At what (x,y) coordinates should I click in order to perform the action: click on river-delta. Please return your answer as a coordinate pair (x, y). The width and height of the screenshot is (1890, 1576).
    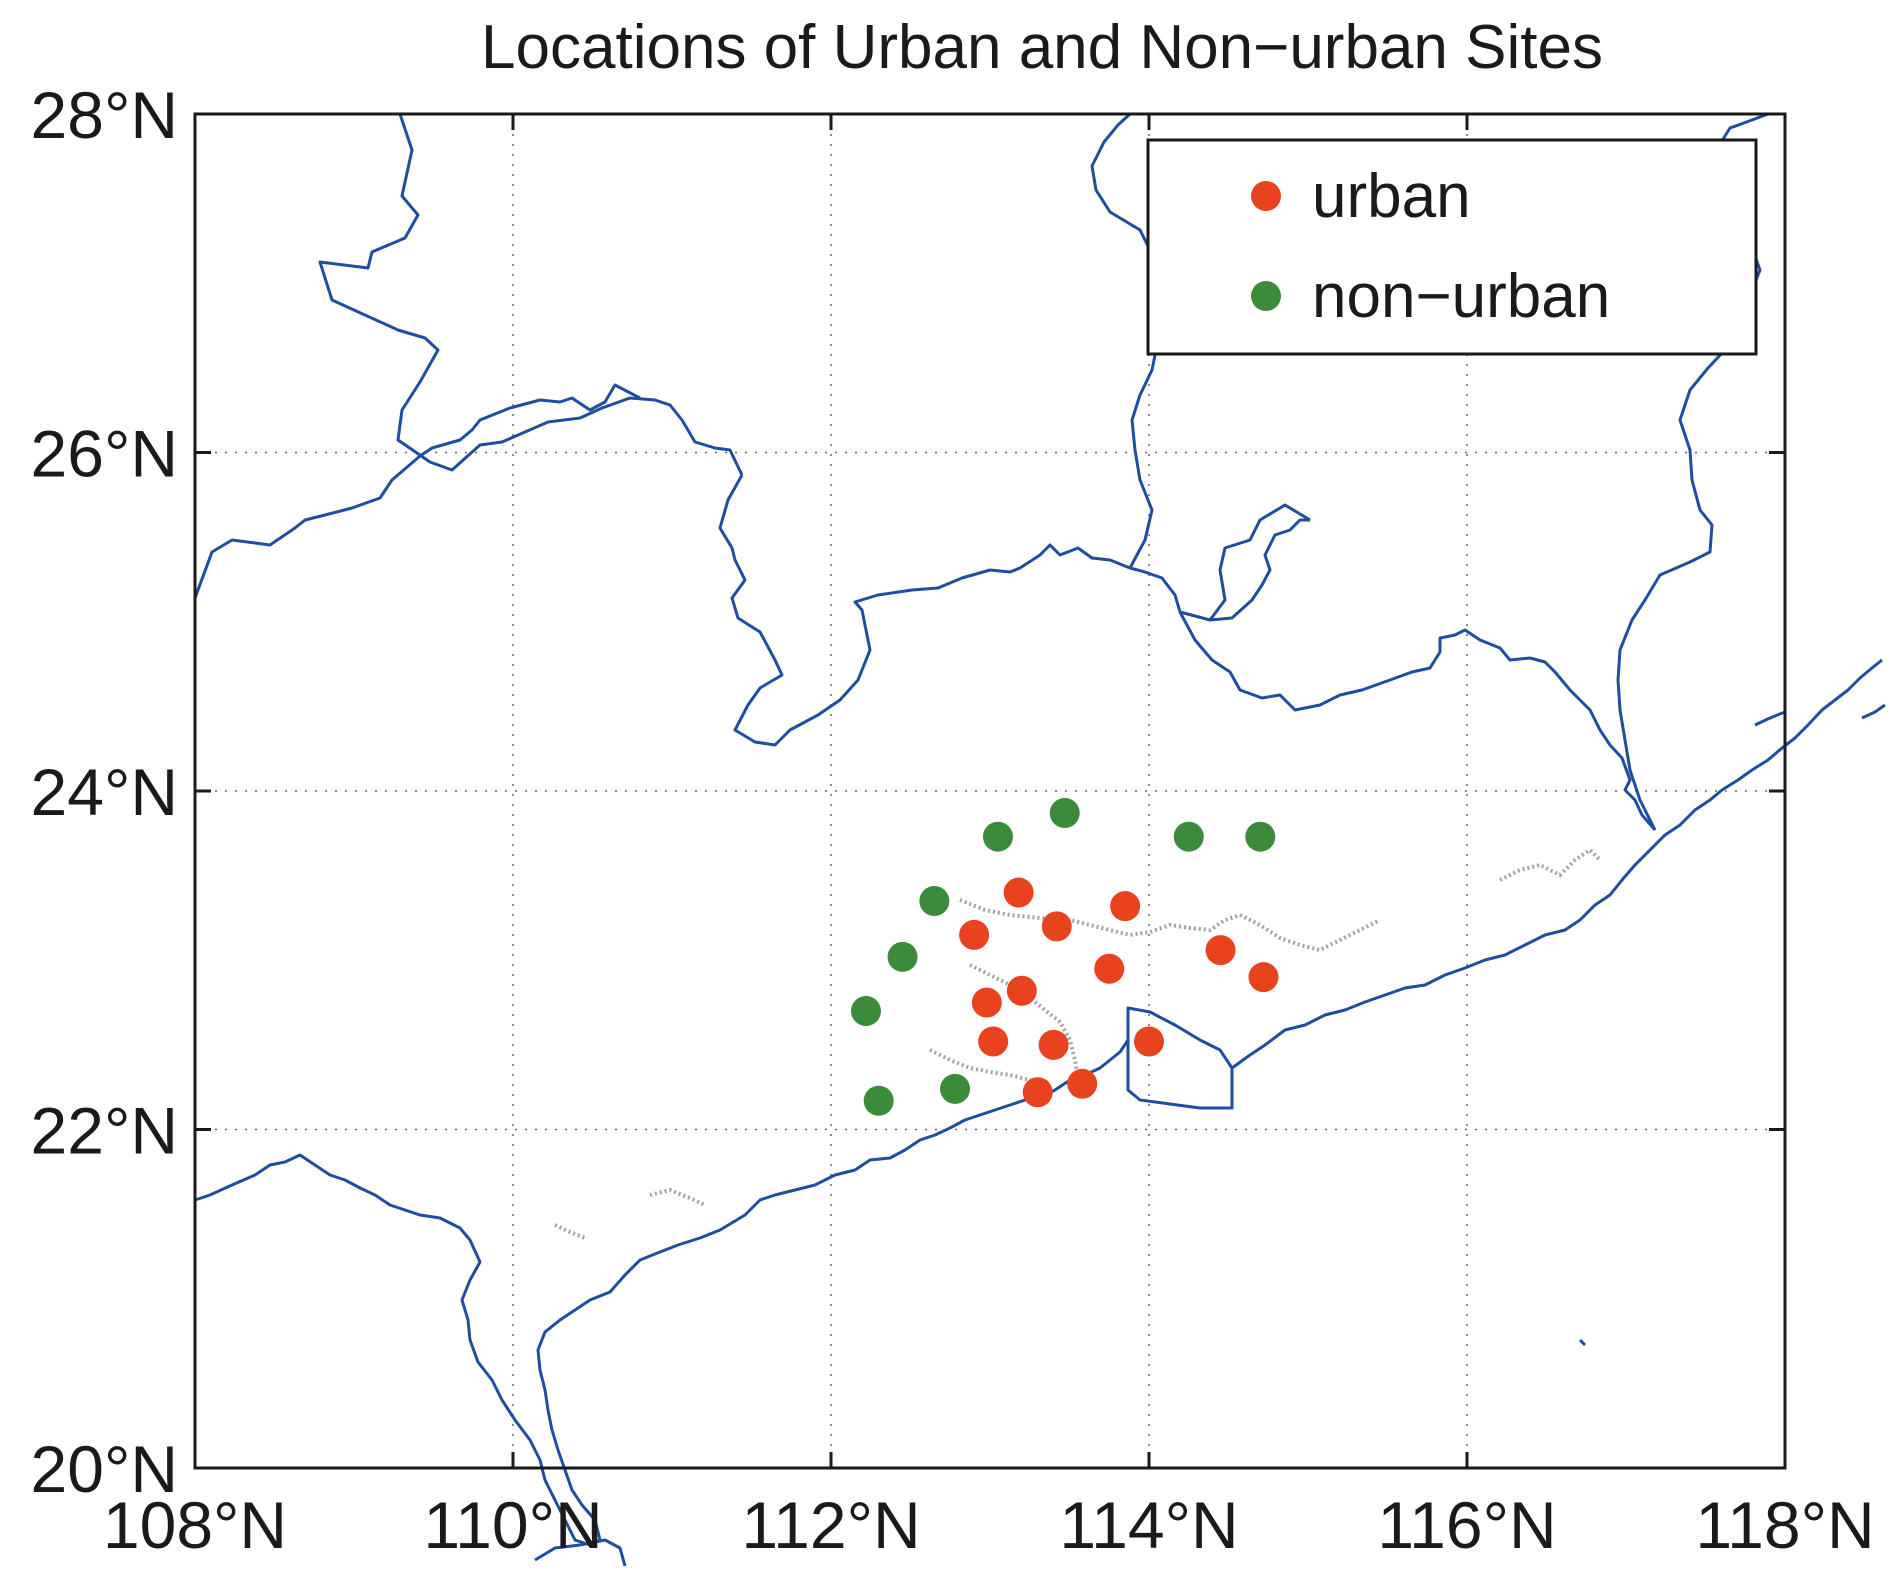
    Looking at the image, I should click on (1024, 1022).